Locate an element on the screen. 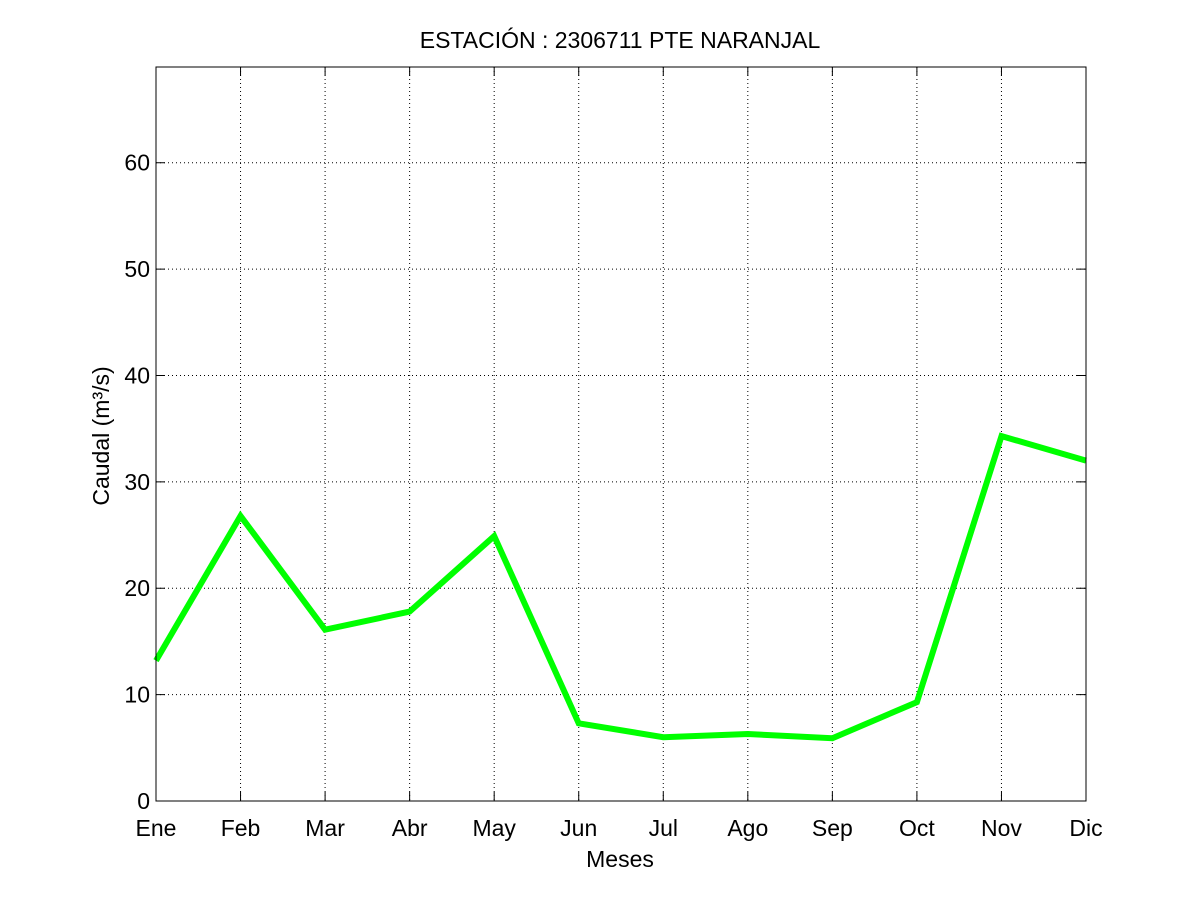 Image resolution: width=1200 pixels, height=900 pixels. y-tick-label: 30 is located at coordinates (137, 482).